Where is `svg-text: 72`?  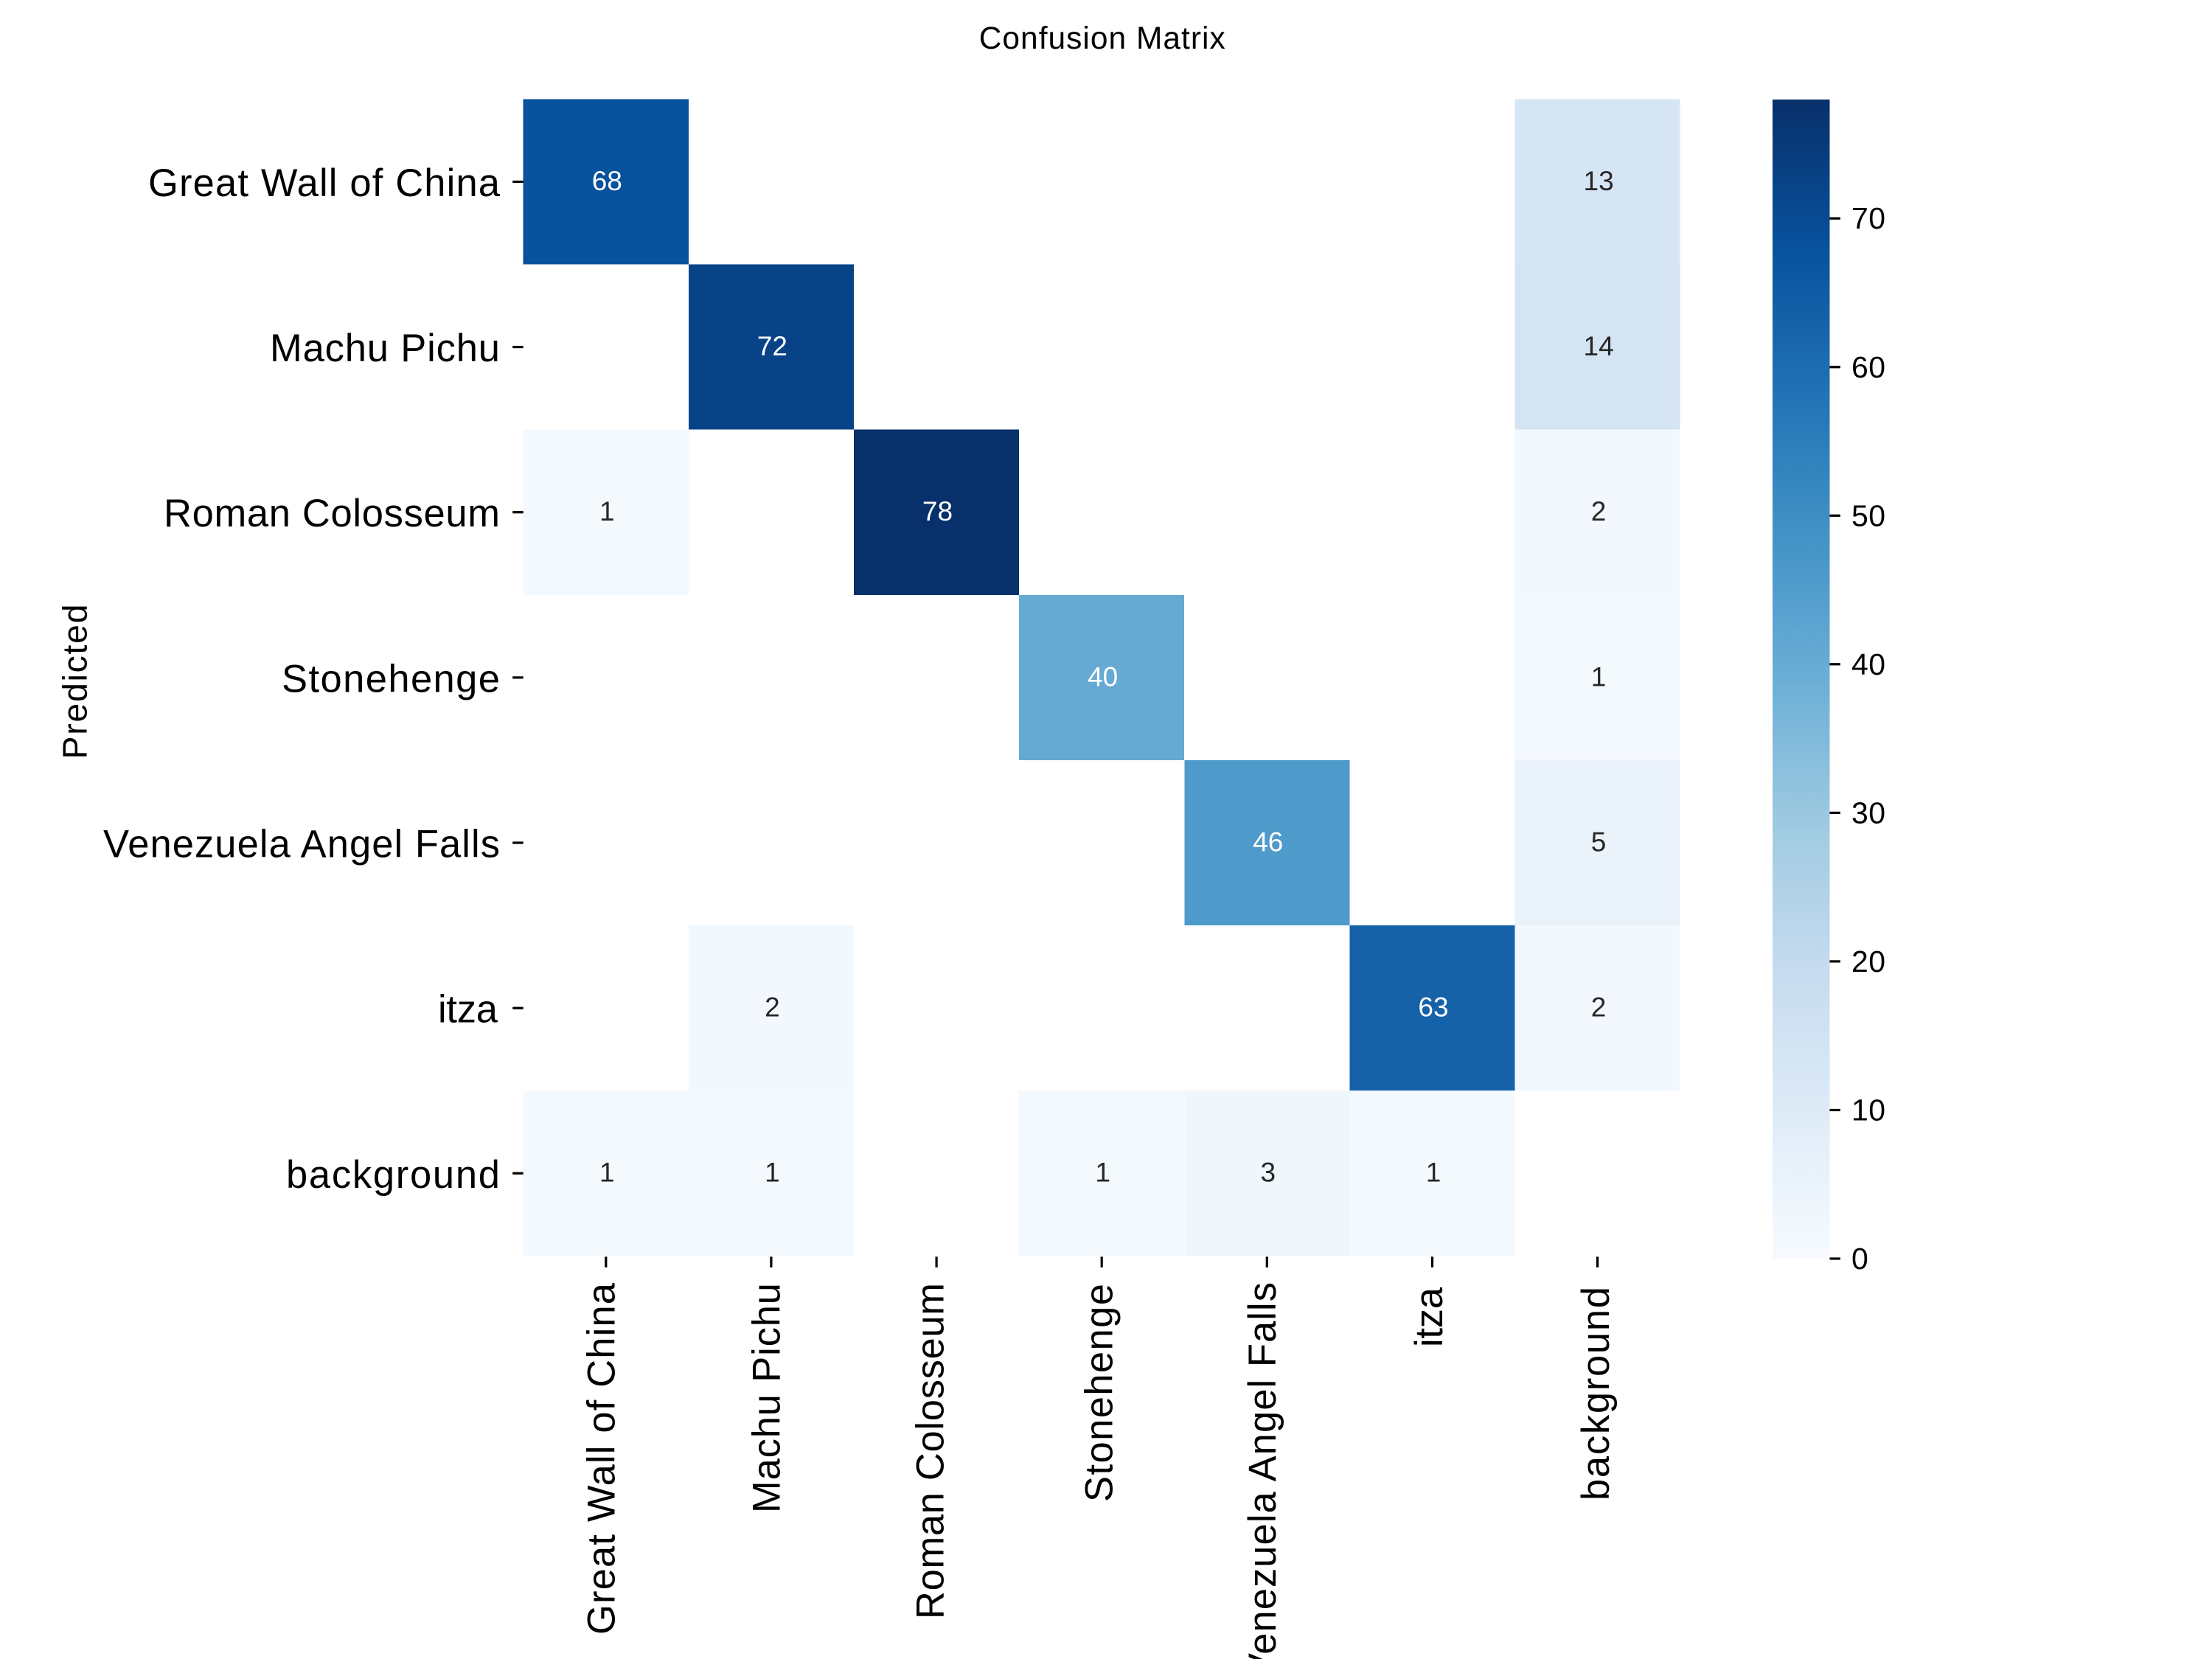
svg-text: 72 is located at coordinates (772, 346).